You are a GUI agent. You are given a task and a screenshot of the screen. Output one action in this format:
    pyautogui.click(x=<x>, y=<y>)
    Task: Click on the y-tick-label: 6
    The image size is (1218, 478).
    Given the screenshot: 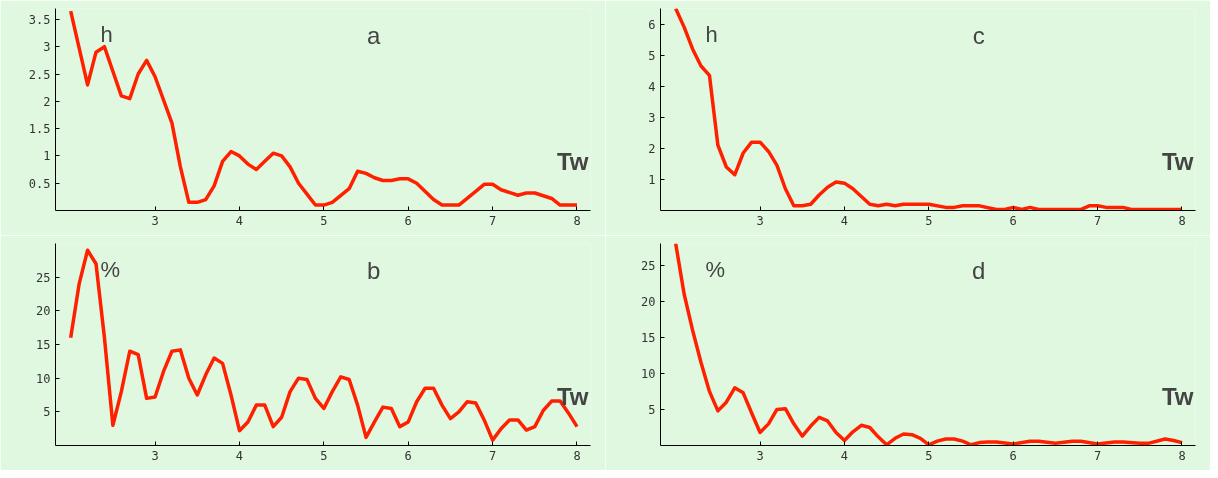 What is the action you would take?
    pyautogui.click(x=652, y=24)
    